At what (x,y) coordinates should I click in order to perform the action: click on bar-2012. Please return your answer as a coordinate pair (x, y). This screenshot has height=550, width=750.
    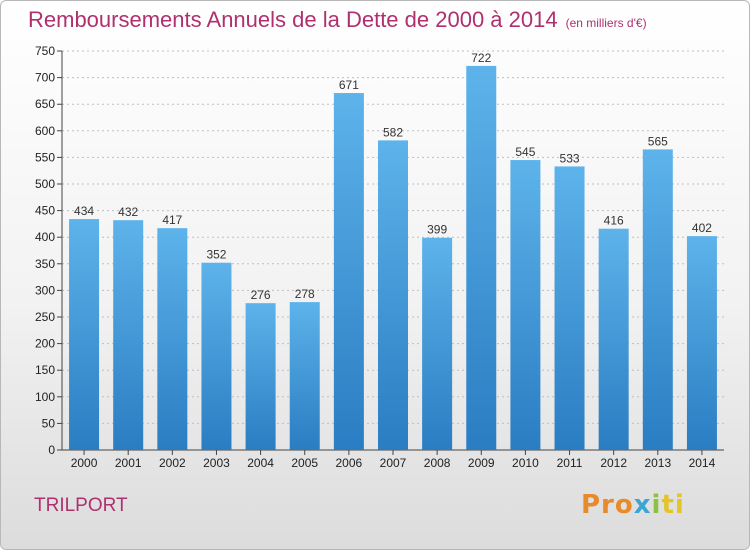
    Looking at the image, I should click on (613, 339).